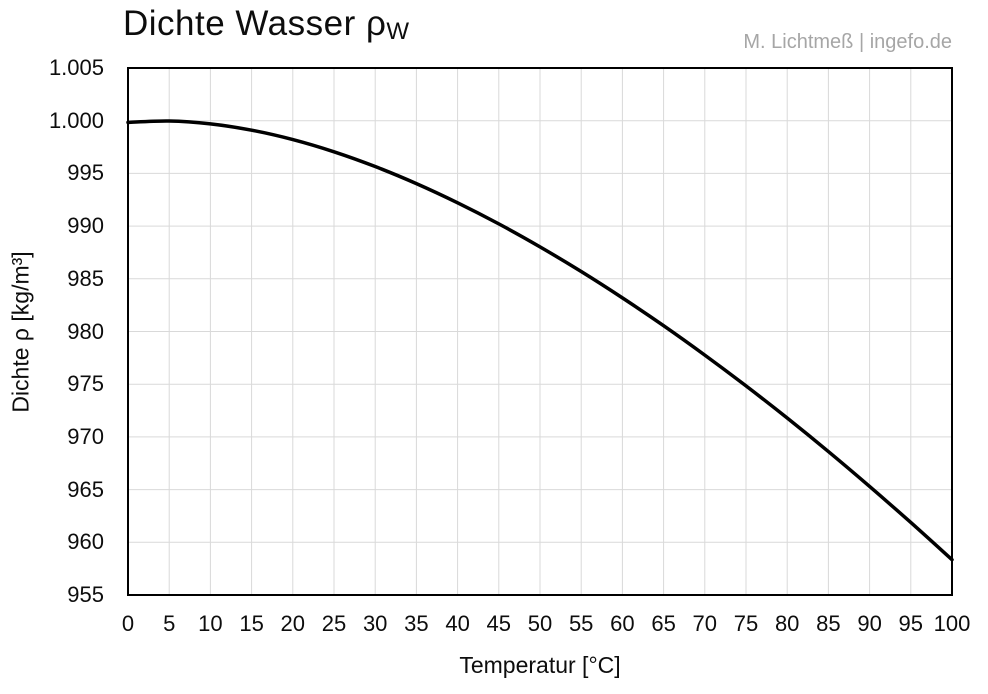 Image resolution: width=988 pixels, height=694 pixels. What do you see at coordinates (169, 623) in the screenshot?
I see `x-tick-label: 5` at bounding box center [169, 623].